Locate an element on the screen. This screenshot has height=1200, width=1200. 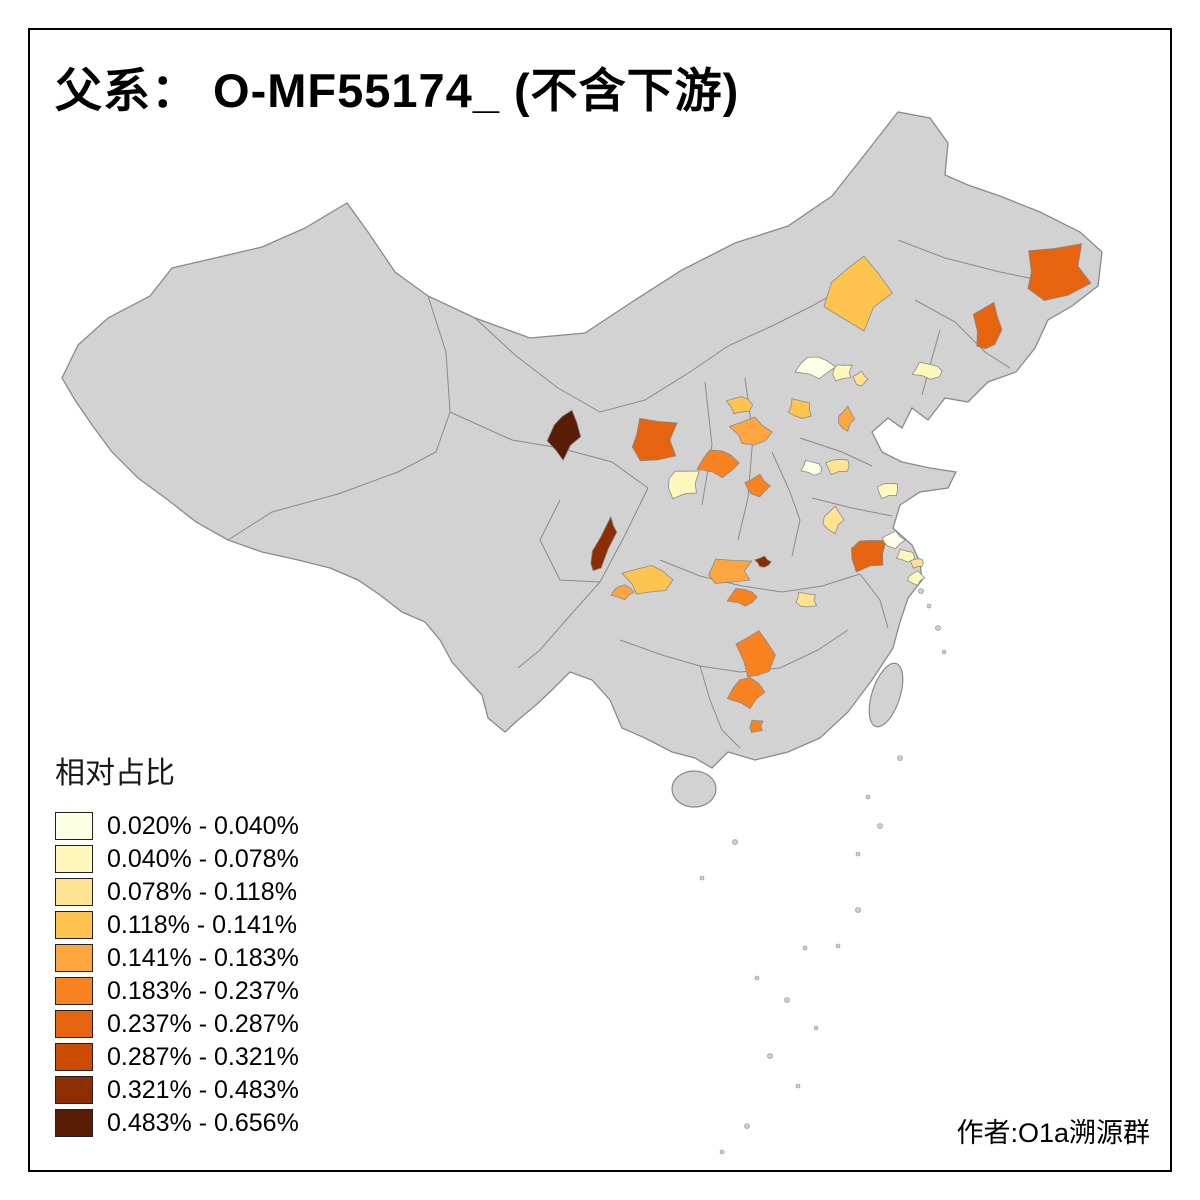
legend-item: 0.483% - 0.656% is located at coordinates (225, 1123).